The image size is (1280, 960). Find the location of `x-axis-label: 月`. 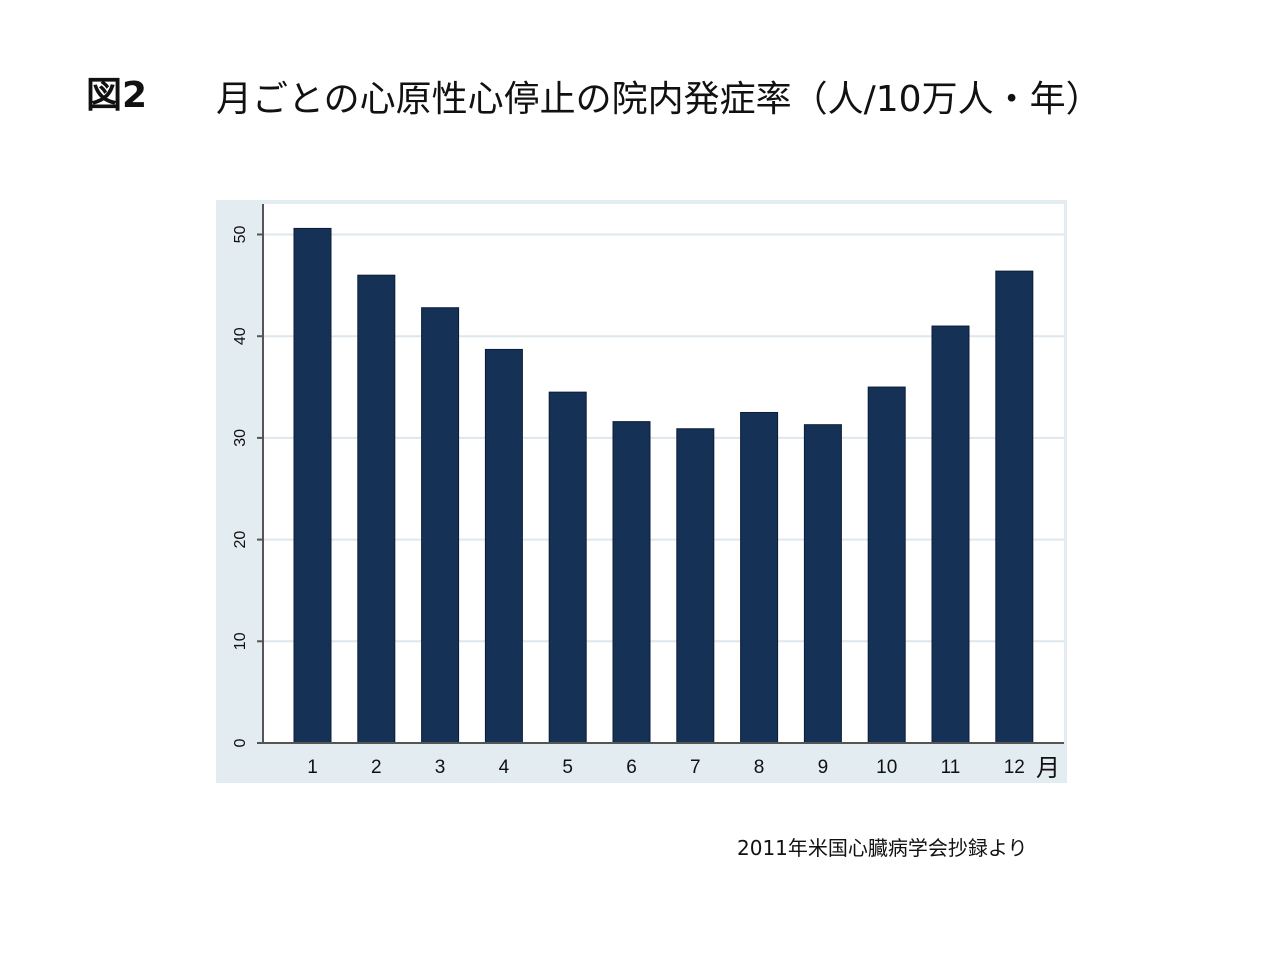

x-axis-label: 月 is located at coordinates (1048, 768).